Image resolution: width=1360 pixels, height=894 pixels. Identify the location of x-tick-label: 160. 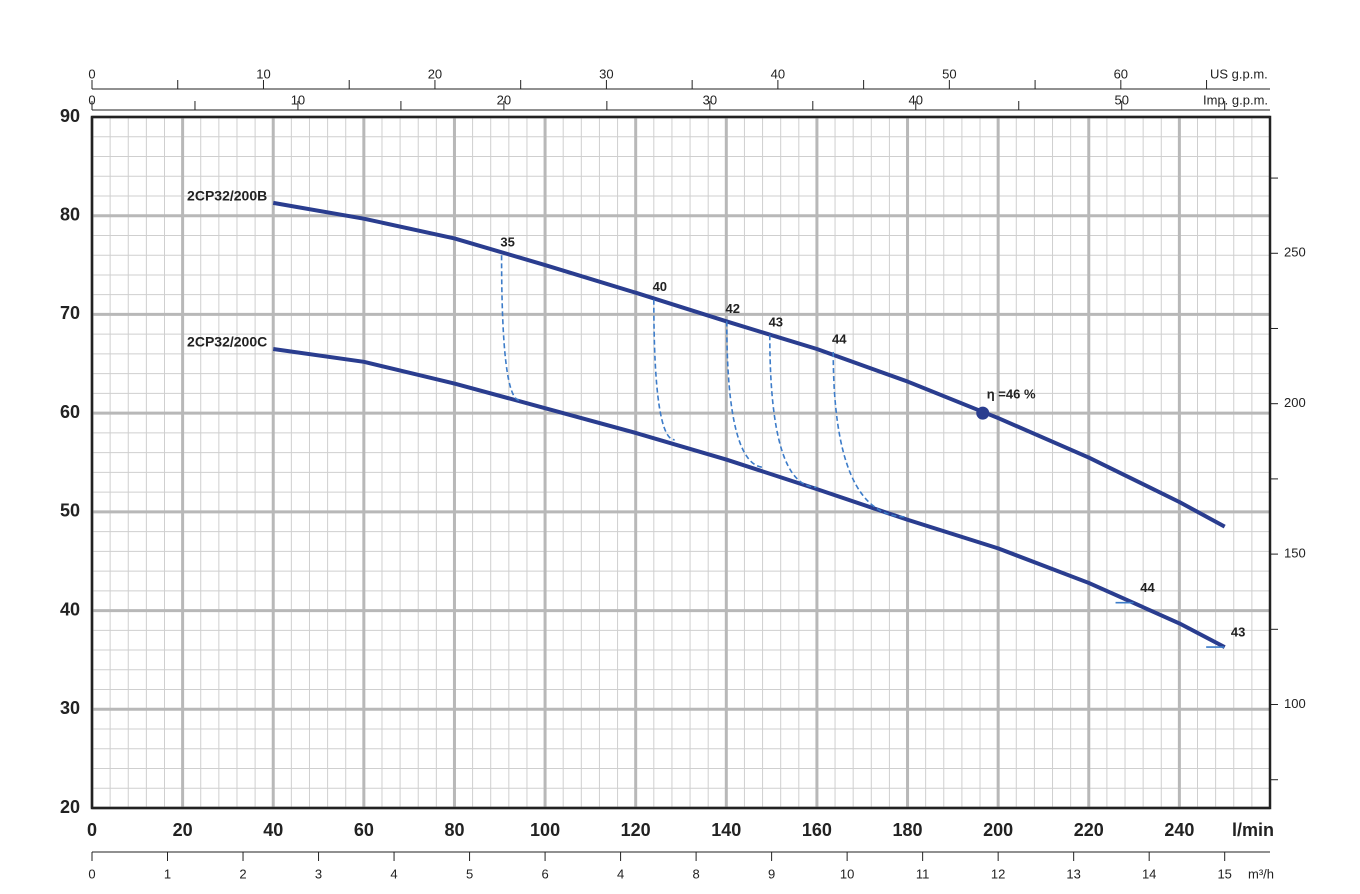
(817, 830).